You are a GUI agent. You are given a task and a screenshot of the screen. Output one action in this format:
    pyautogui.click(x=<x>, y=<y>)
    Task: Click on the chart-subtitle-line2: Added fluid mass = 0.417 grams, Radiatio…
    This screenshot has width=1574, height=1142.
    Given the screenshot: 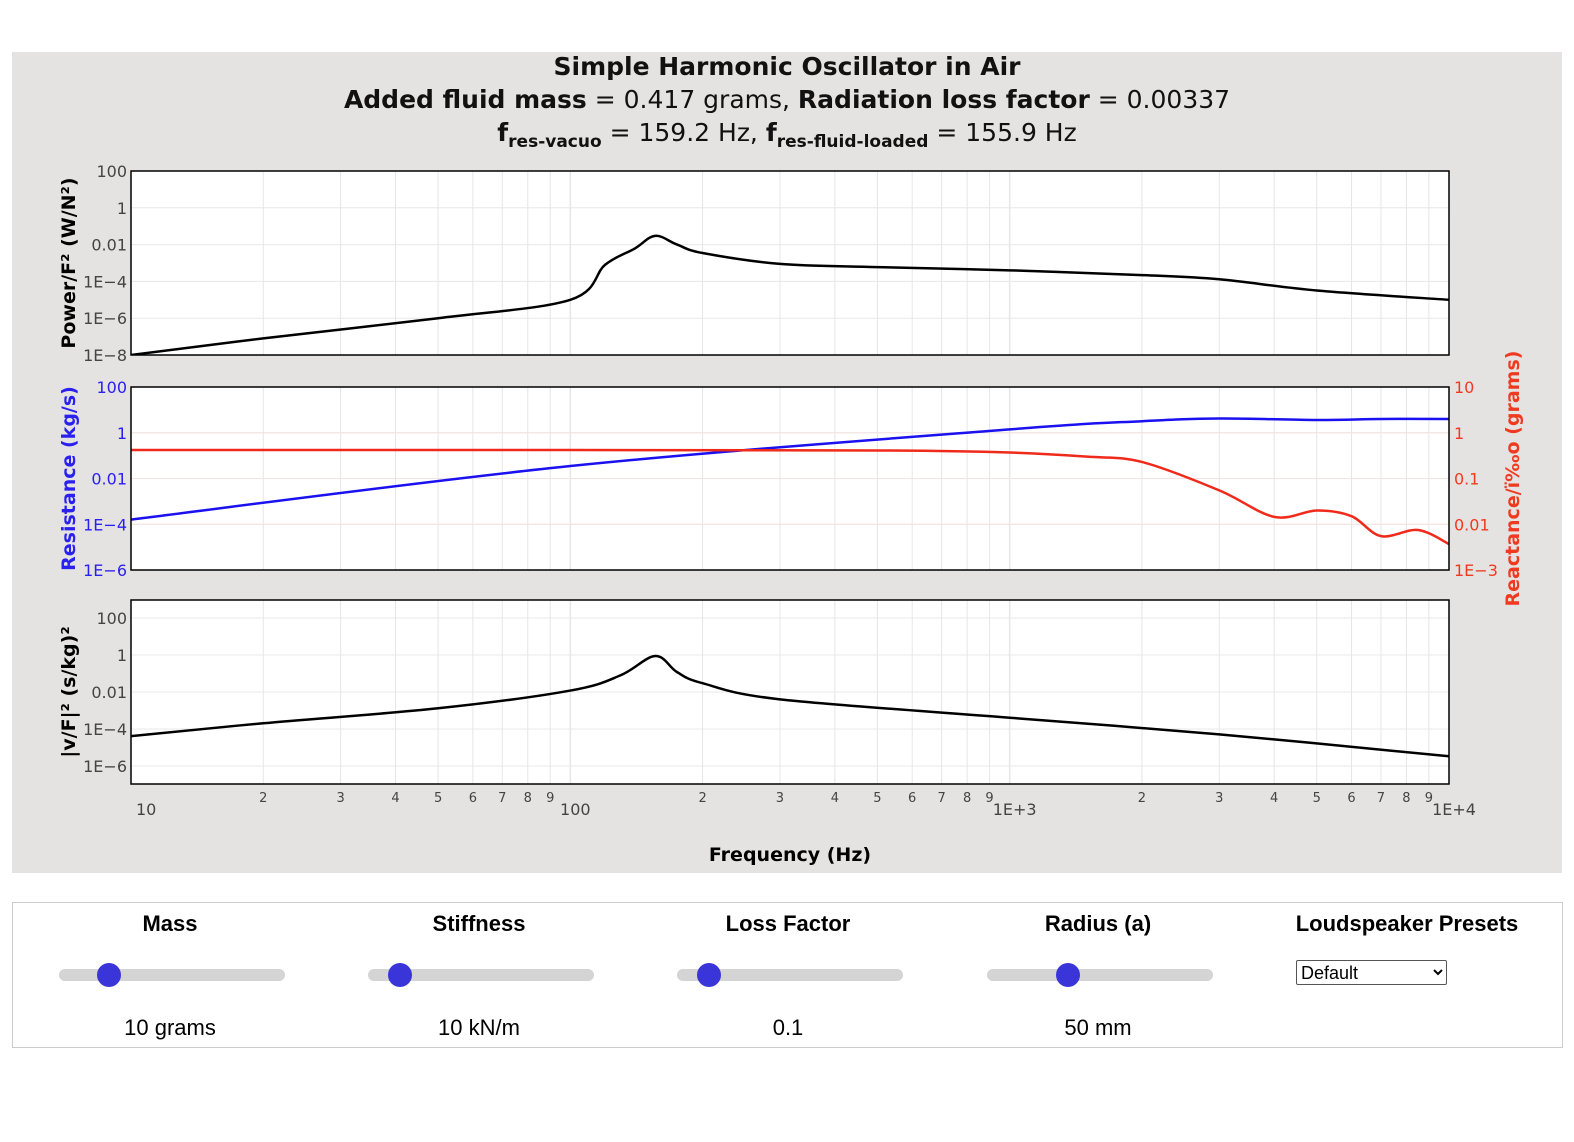 What is the action you would take?
    pyautogui.click(x=787, y=99)
    